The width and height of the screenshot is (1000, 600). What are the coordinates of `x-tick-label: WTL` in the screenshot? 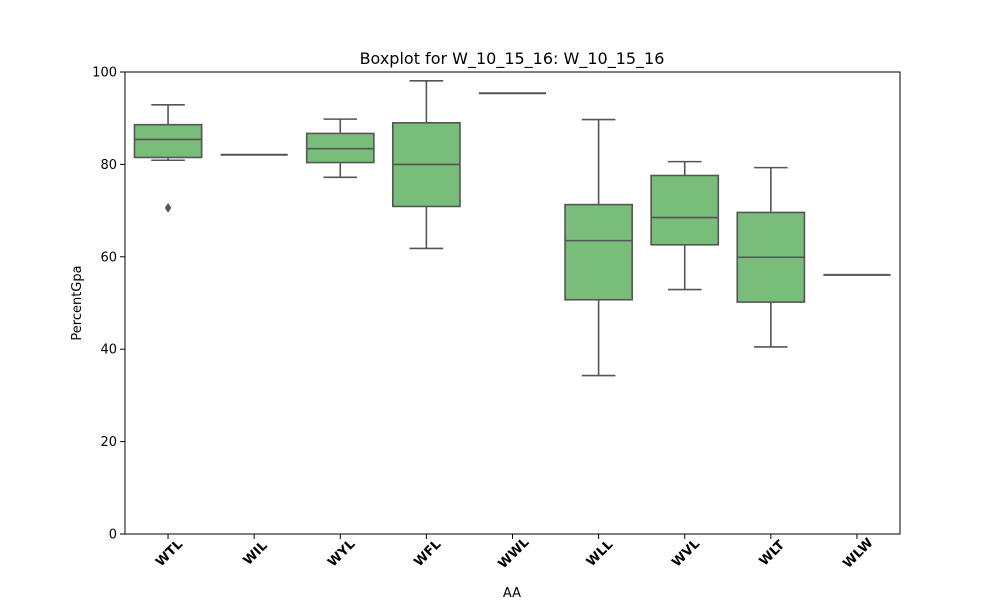 It's located at (169, 553).